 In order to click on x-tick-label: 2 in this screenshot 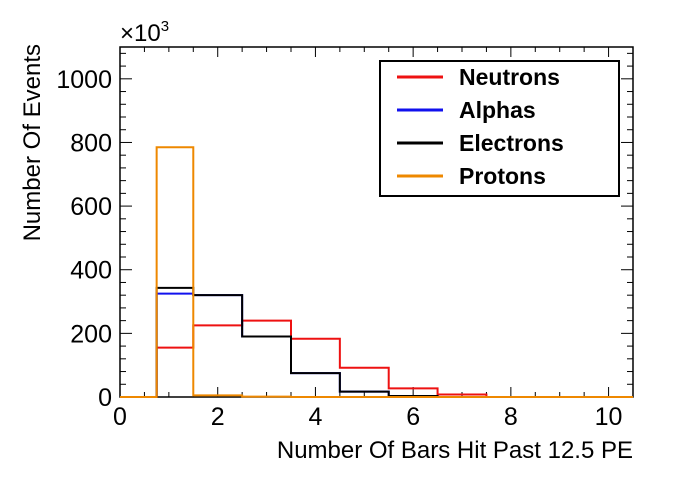, I will do `click(218, 417)`.